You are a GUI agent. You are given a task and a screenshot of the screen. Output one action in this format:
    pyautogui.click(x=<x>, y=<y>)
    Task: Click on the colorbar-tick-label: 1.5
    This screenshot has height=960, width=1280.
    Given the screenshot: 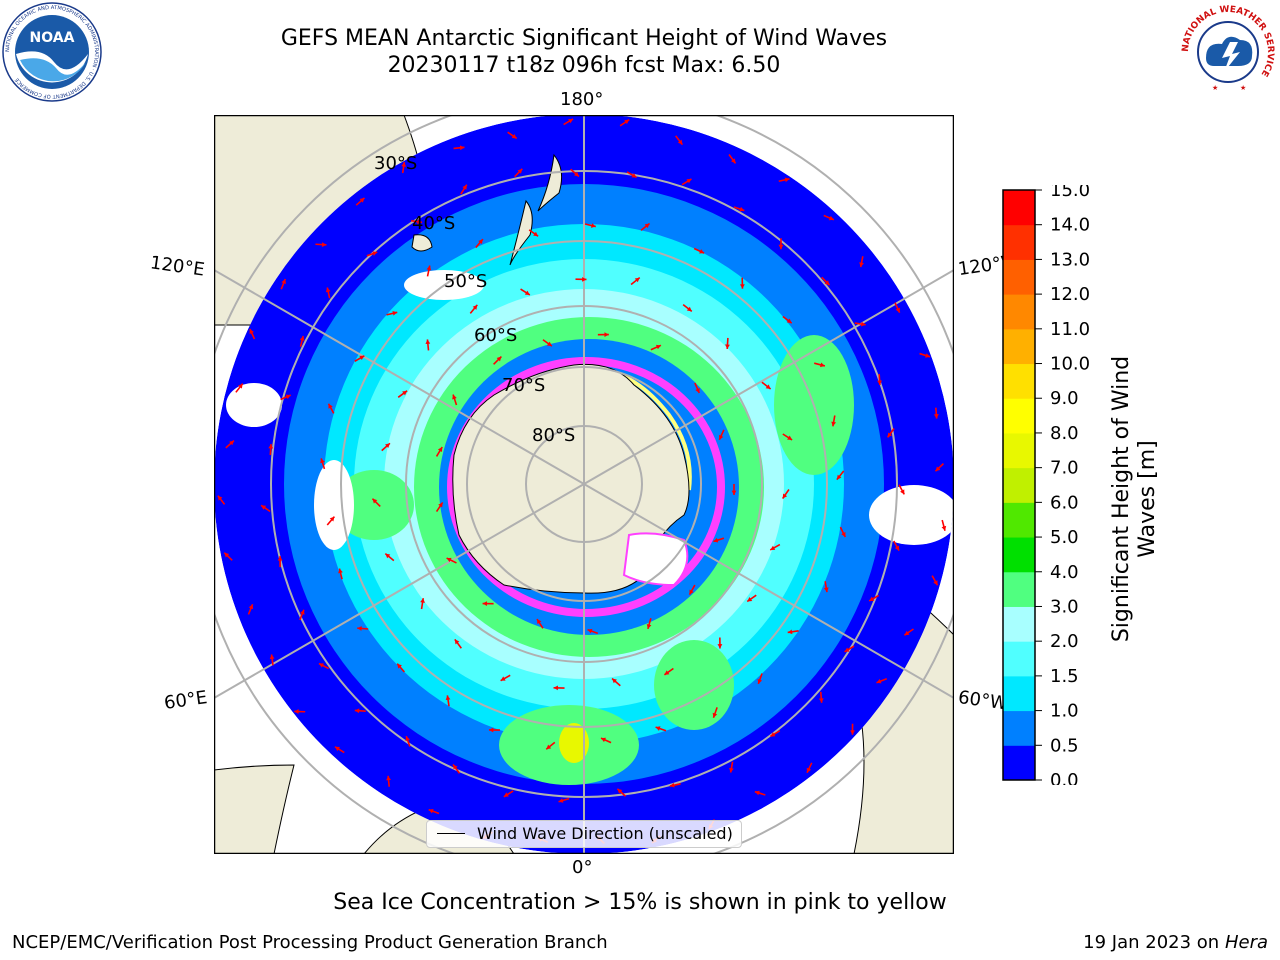 What is the action you would take?
    pyautogui.click(x=1064, y=676)
    